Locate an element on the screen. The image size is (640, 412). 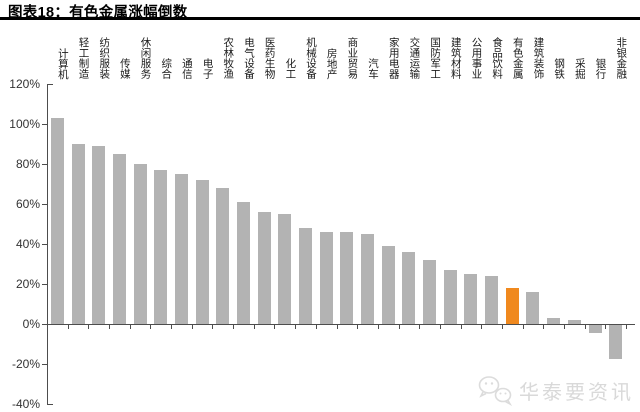
y-axis-tick-label: 60% is located at coordinates (27, 204).